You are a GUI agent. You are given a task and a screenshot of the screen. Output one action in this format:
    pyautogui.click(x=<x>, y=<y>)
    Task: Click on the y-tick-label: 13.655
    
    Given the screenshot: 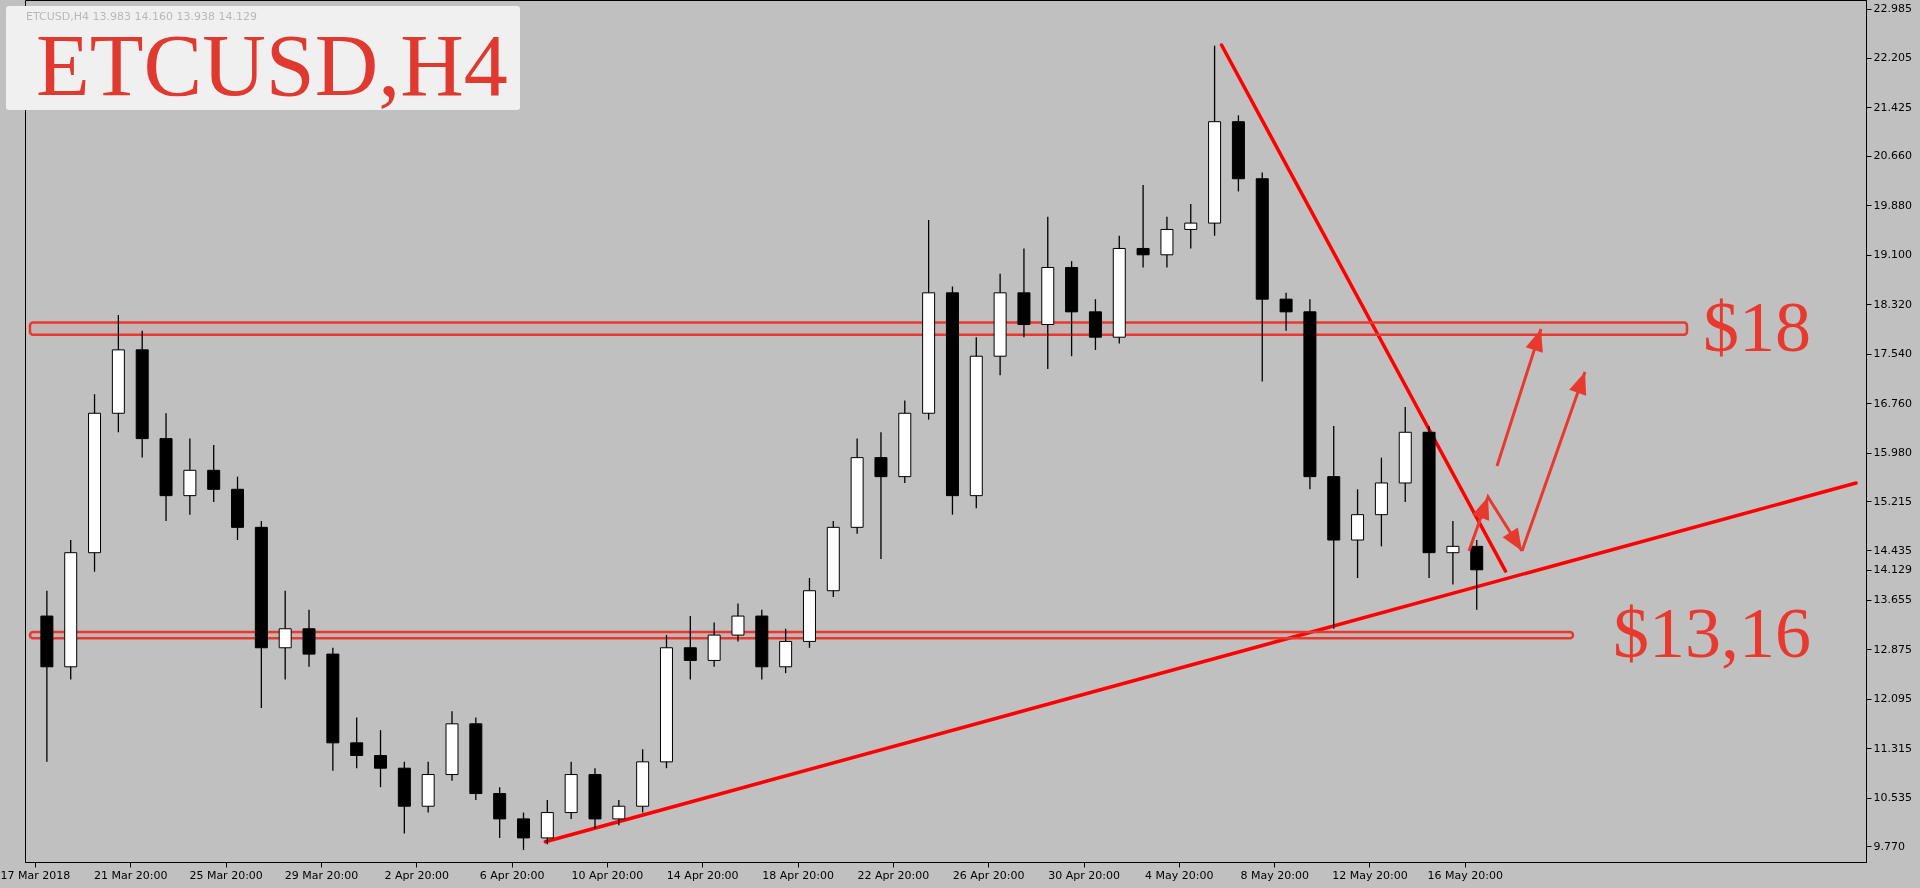 What is the action you would take?
    pyautogui.click(x=1892, y=600)
    